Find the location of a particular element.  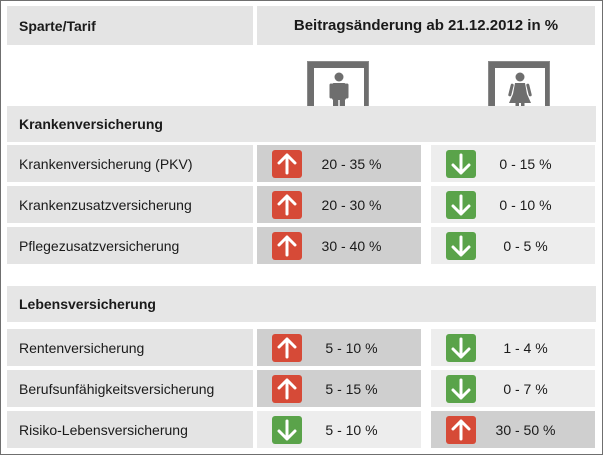

women-change-cell: 0 - 15 % is located at coordinates (513, 163).